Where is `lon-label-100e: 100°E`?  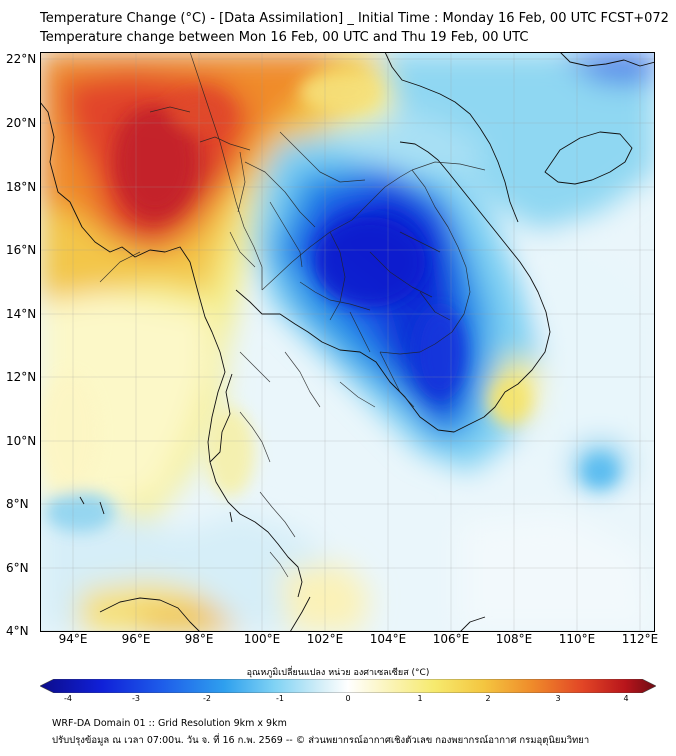
lon-label-100e: 100°E is located at coordinates (262, 639).